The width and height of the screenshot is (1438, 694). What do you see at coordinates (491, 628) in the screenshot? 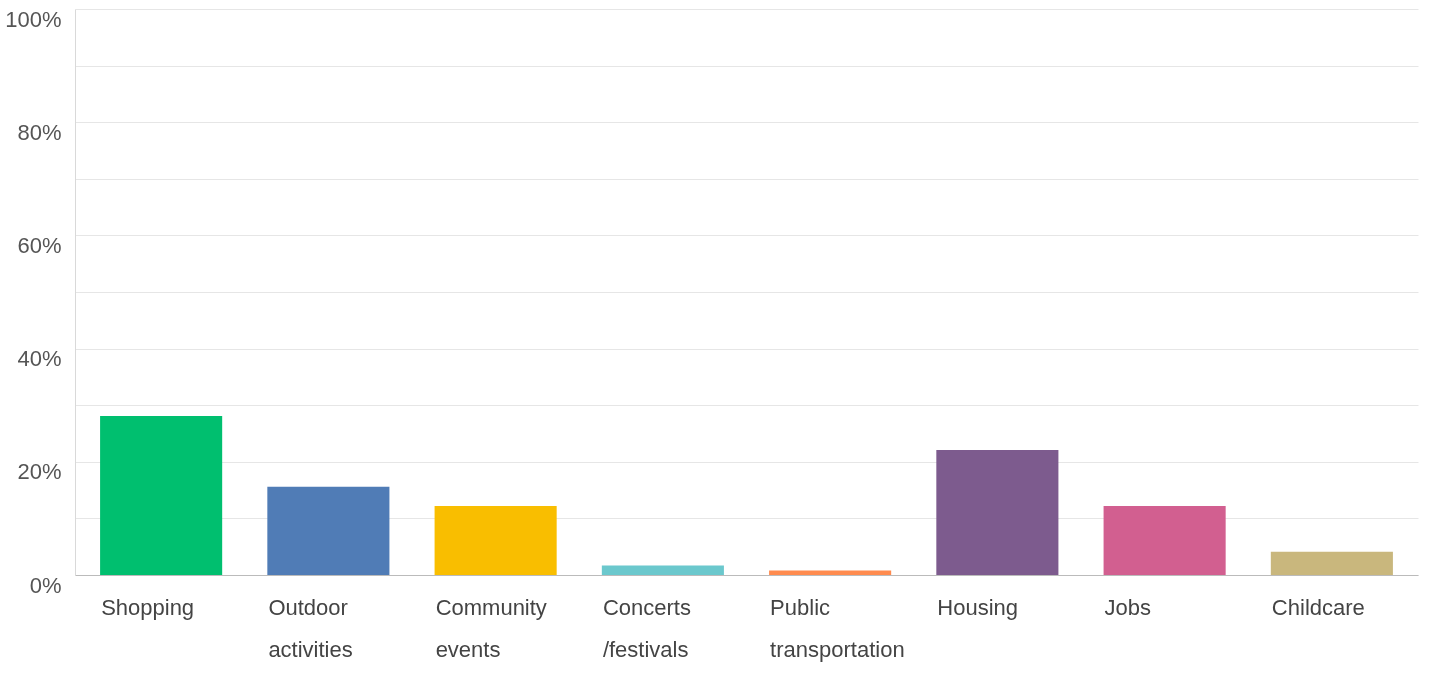
I see `x-tick-label: Community events` at bounding box center [491, 628].